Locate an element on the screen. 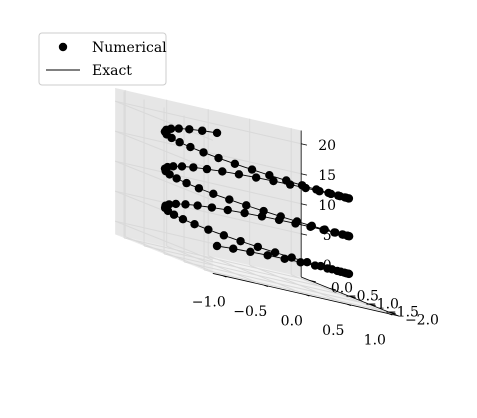 The height and width of the screenshot is (418, 477). legend-numerical-marker is located at coordinates (63, 47).